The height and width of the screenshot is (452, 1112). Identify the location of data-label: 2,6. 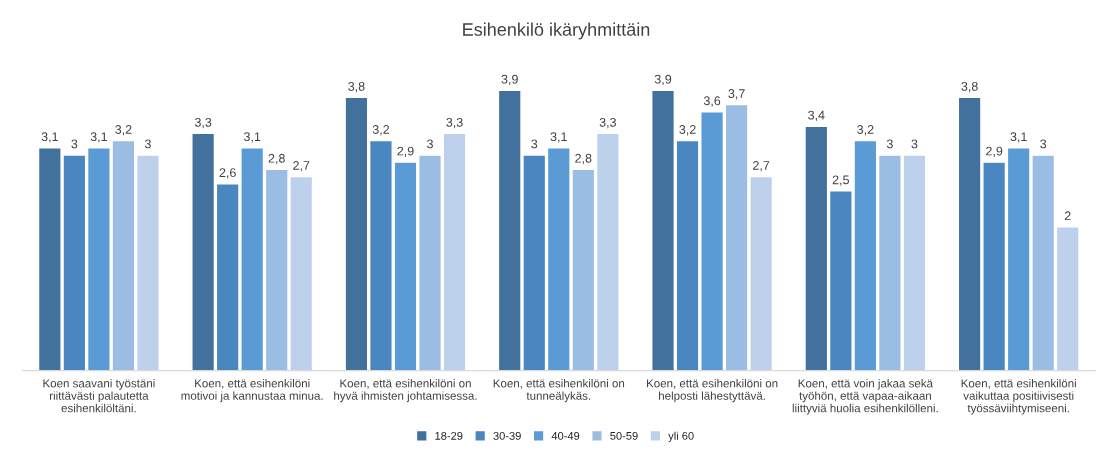
(227, 173).